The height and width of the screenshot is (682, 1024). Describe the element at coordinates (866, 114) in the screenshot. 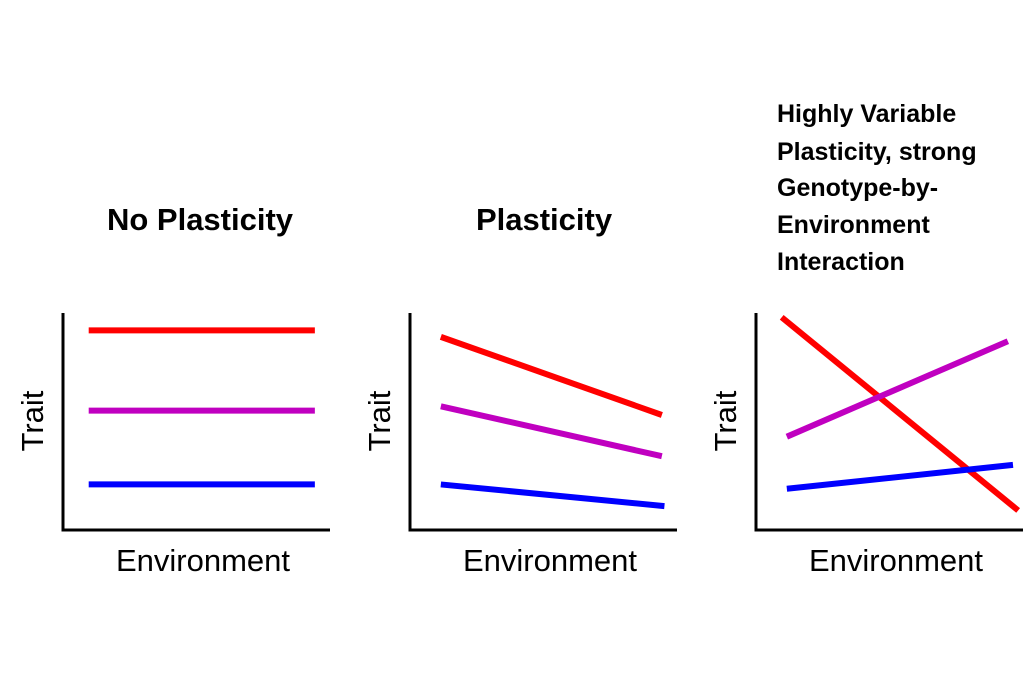

I see `panel3-title-line: Highly Variable` at that location.